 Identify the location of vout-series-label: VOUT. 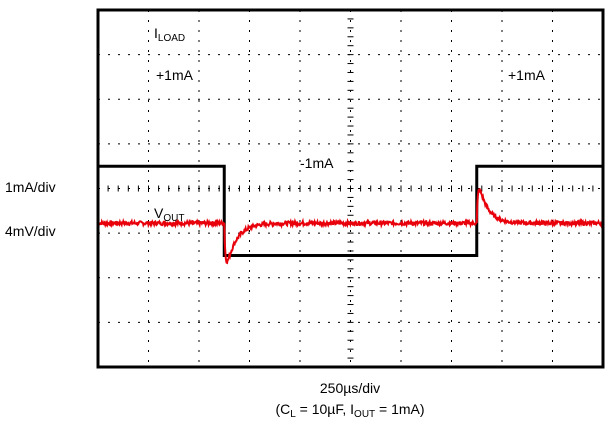
(169, 214).